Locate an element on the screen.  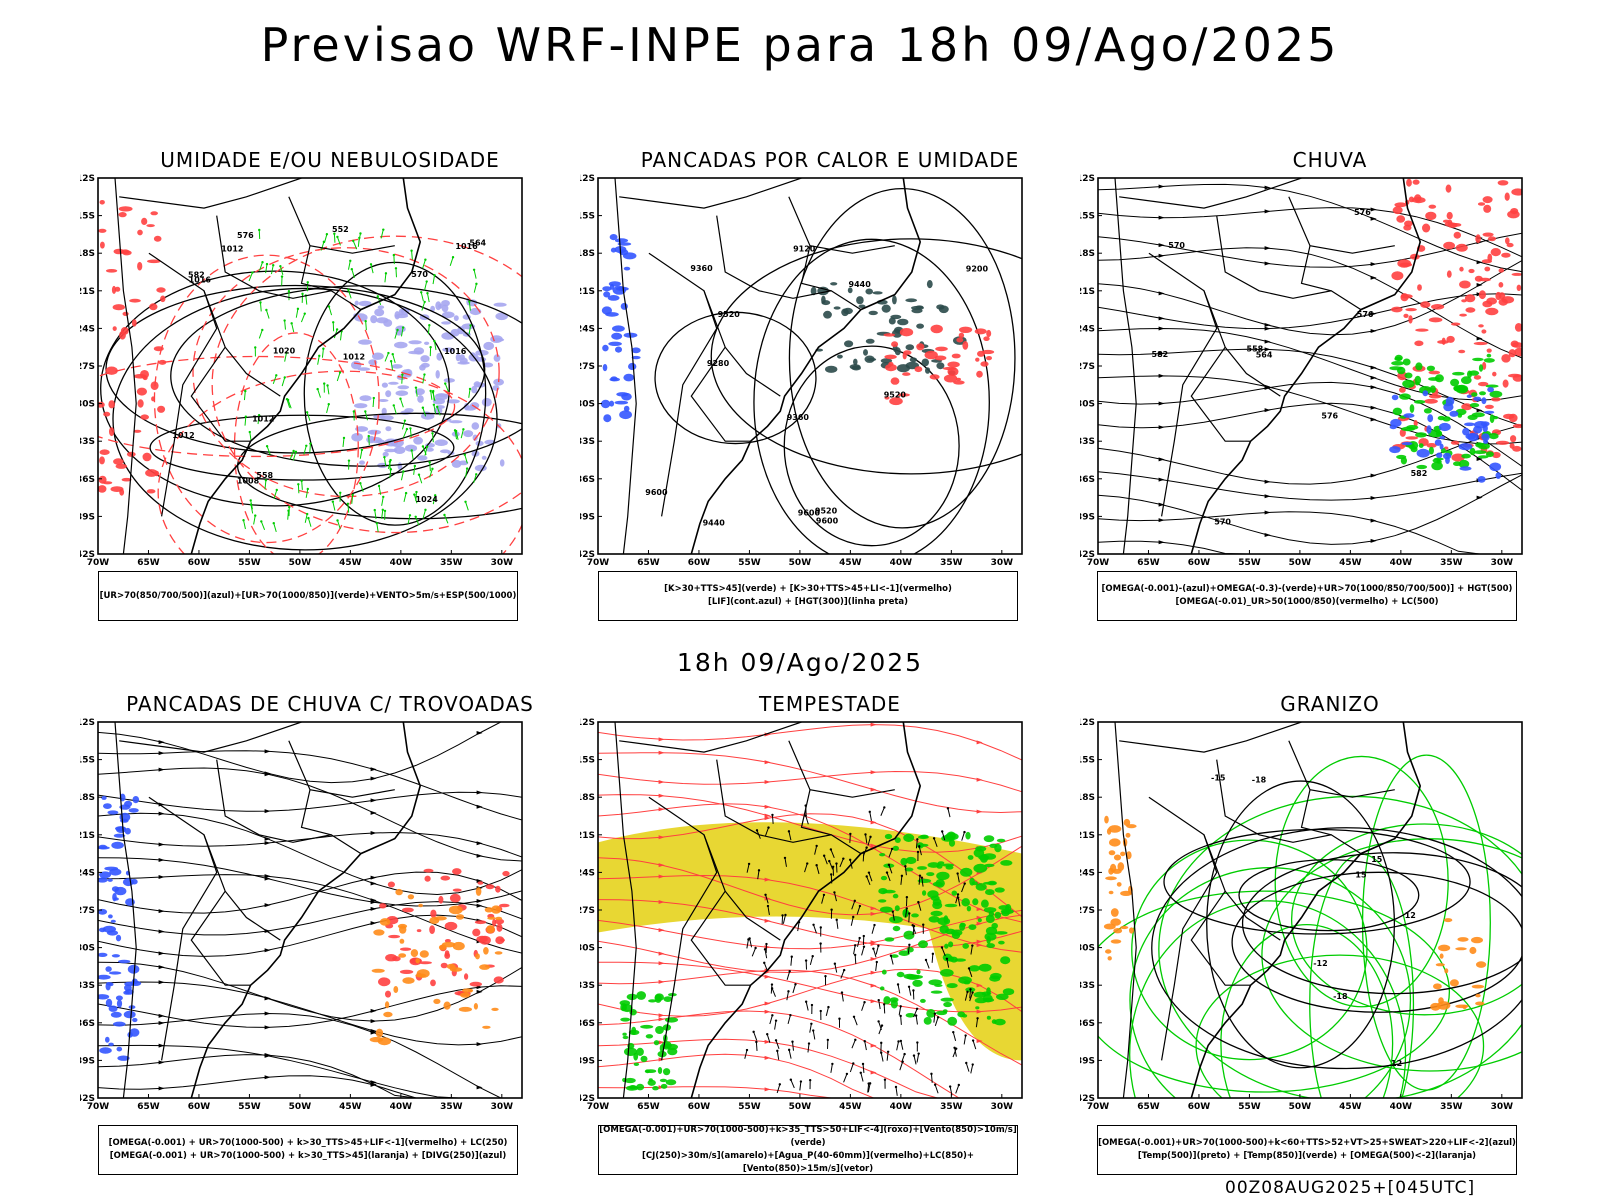
omega-blue is located at coordinates (1445, 435).